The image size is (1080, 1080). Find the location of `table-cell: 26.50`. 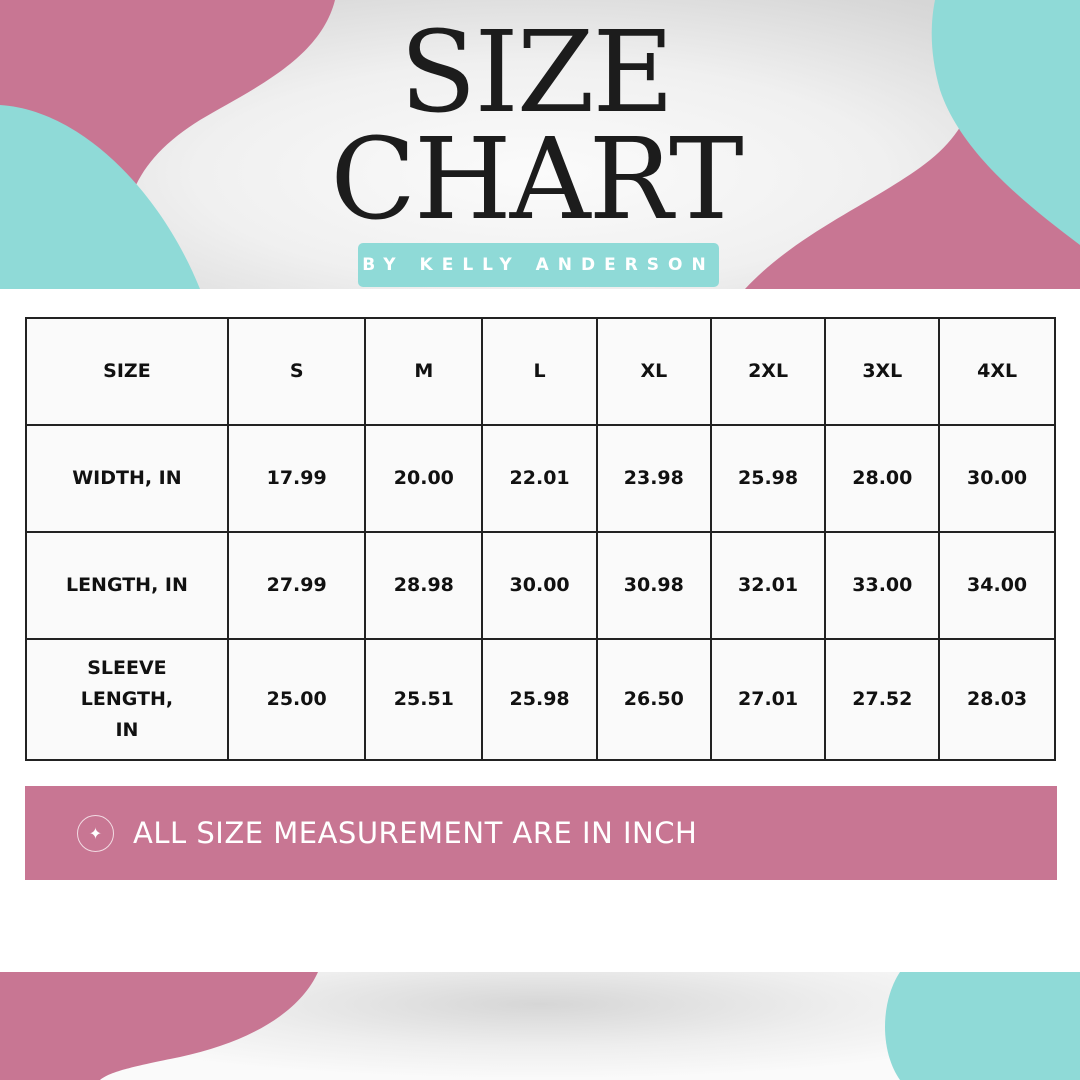

table-cell: 26.50 is located at coordinates (653, 699).